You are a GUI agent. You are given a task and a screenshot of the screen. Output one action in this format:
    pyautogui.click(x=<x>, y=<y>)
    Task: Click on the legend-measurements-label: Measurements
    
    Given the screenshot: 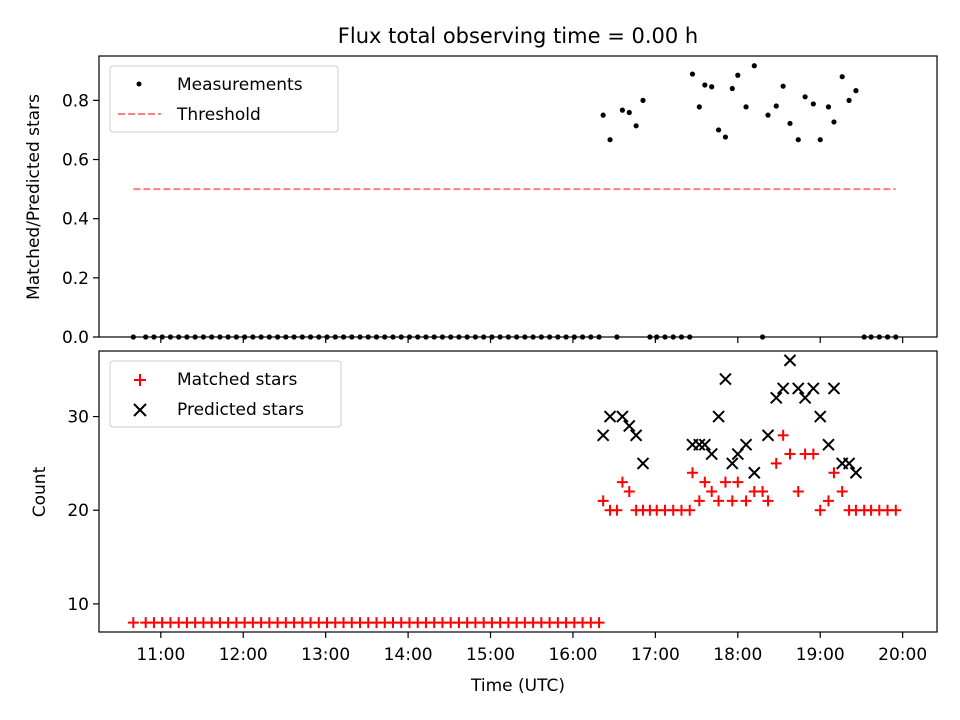 What is the action you would take?
    pyautogui.click(x=240, y=85)
    